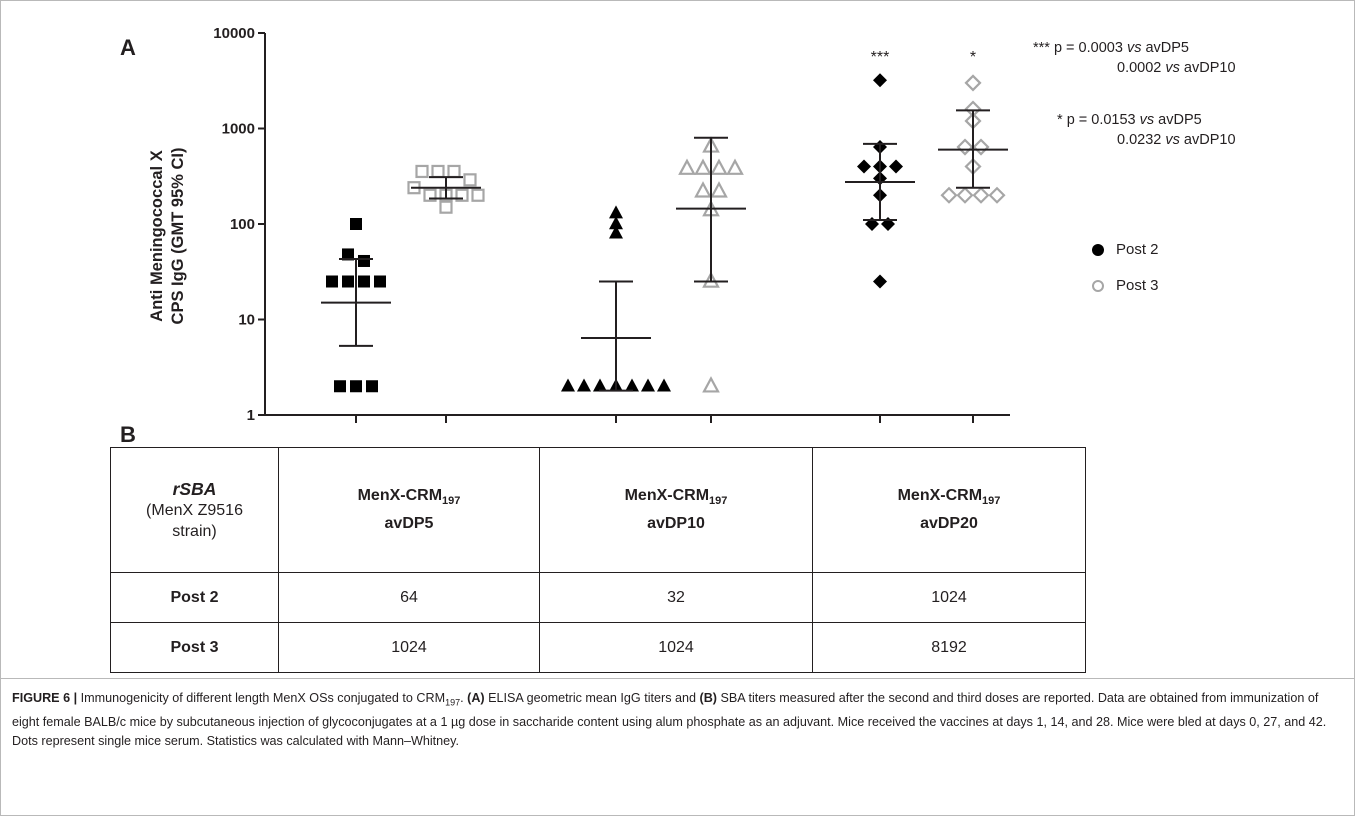  I want to click on table-row-label: Post 2, so click(194, 597).